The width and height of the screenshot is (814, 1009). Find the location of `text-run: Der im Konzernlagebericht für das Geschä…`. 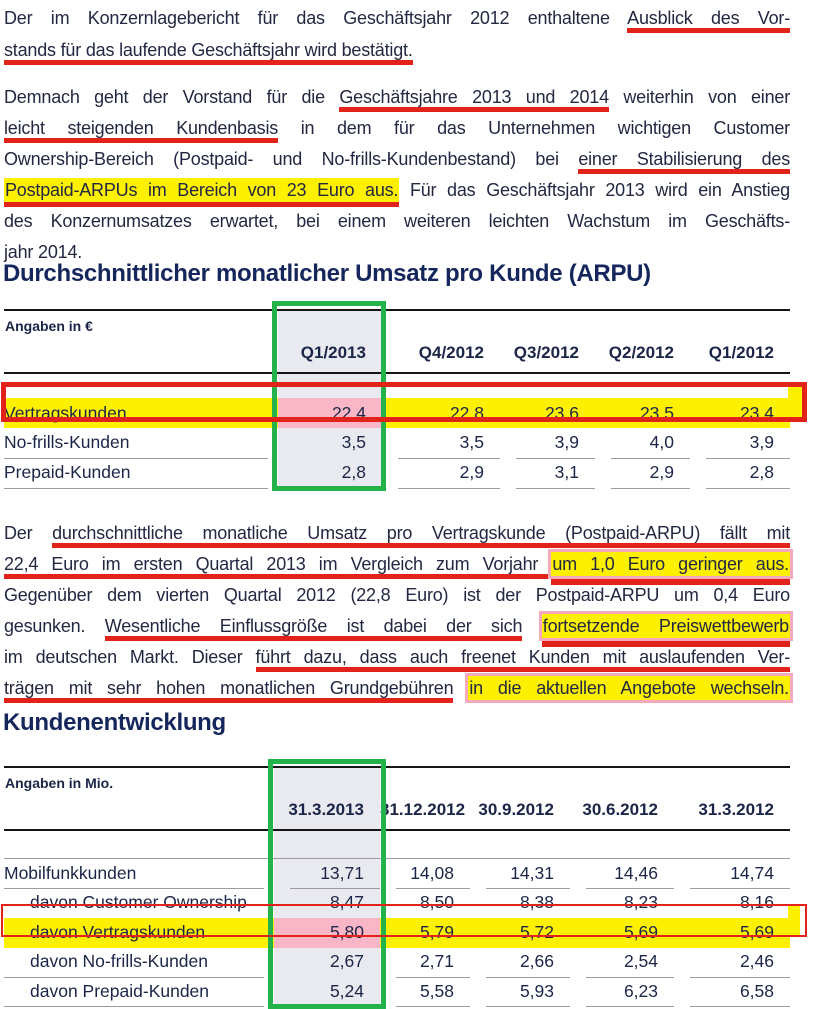

text-run: Der im Konzernlagebericht für das Geschä… is located at coordinates (316, 18).